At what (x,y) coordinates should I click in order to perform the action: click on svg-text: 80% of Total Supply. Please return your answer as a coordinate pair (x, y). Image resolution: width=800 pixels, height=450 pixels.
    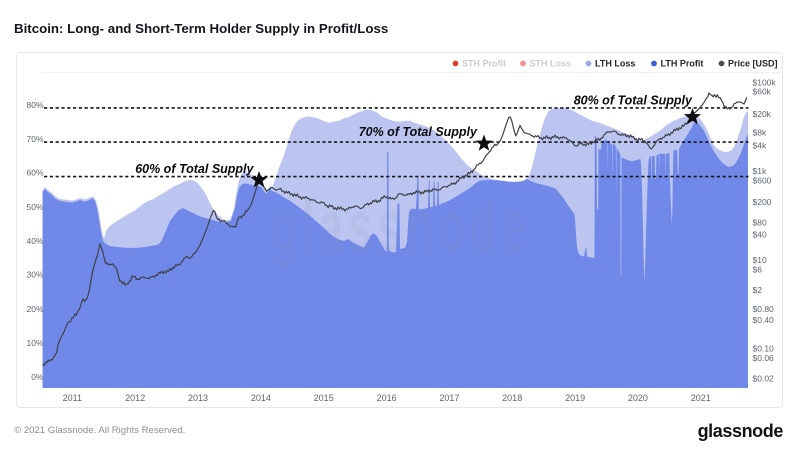
    Looking at the image, I should click on (633, 101).